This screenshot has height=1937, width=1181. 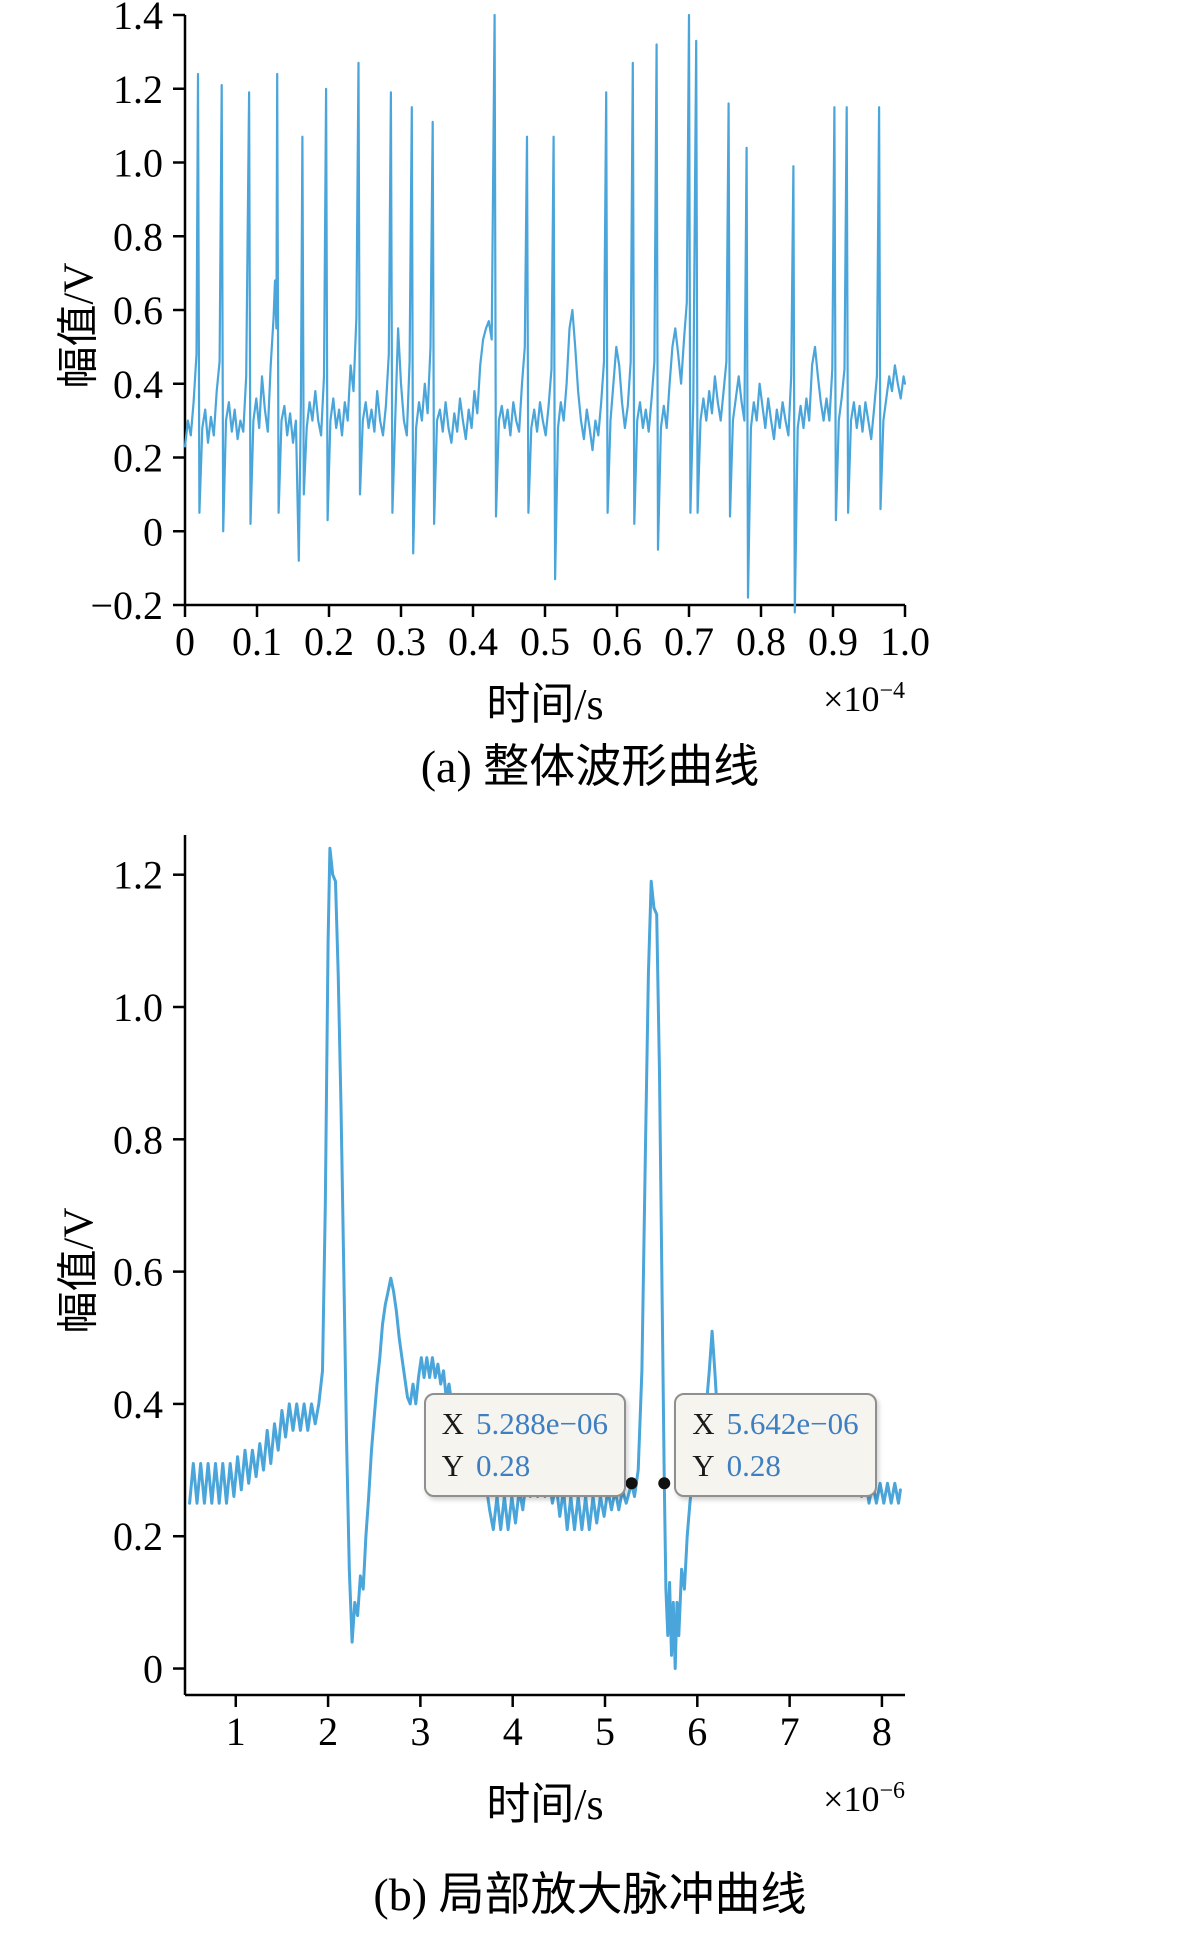 I want to click on x-tick-label: 7, so click(x=790, y=1731).